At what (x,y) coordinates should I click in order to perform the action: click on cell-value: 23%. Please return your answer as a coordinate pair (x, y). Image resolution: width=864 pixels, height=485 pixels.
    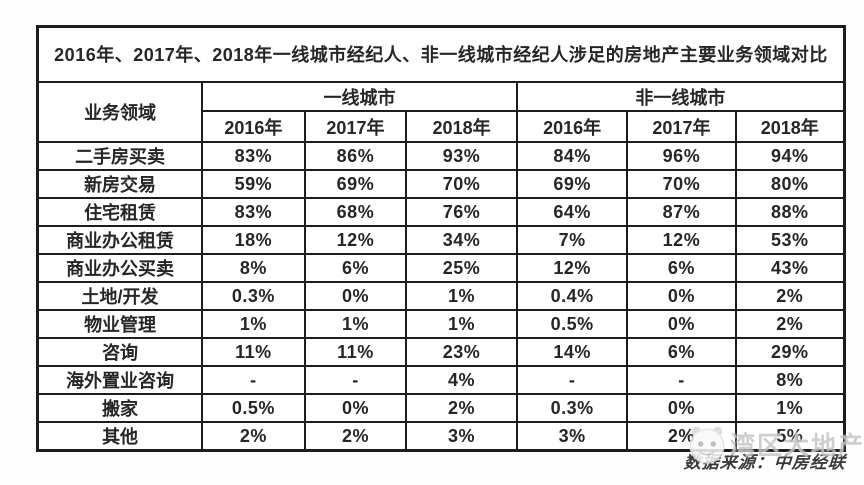
    Looking at the image, I should click on (461, 352).